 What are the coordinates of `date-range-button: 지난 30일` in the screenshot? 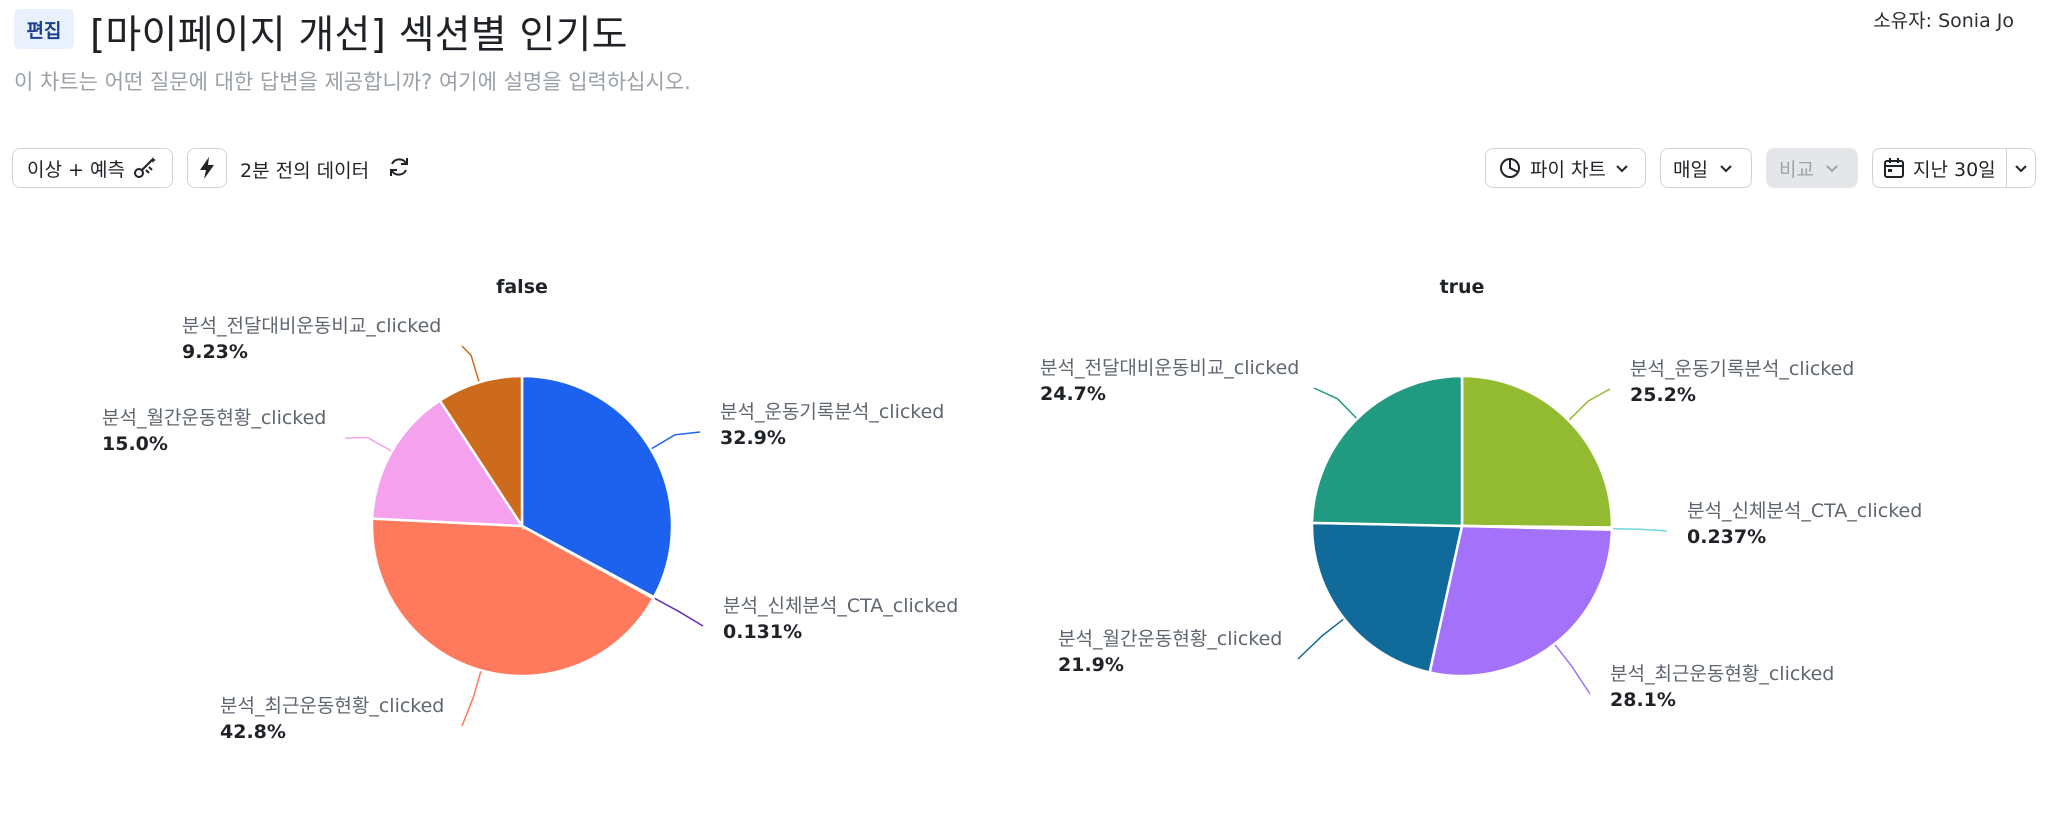 It's located at (1940, 168).